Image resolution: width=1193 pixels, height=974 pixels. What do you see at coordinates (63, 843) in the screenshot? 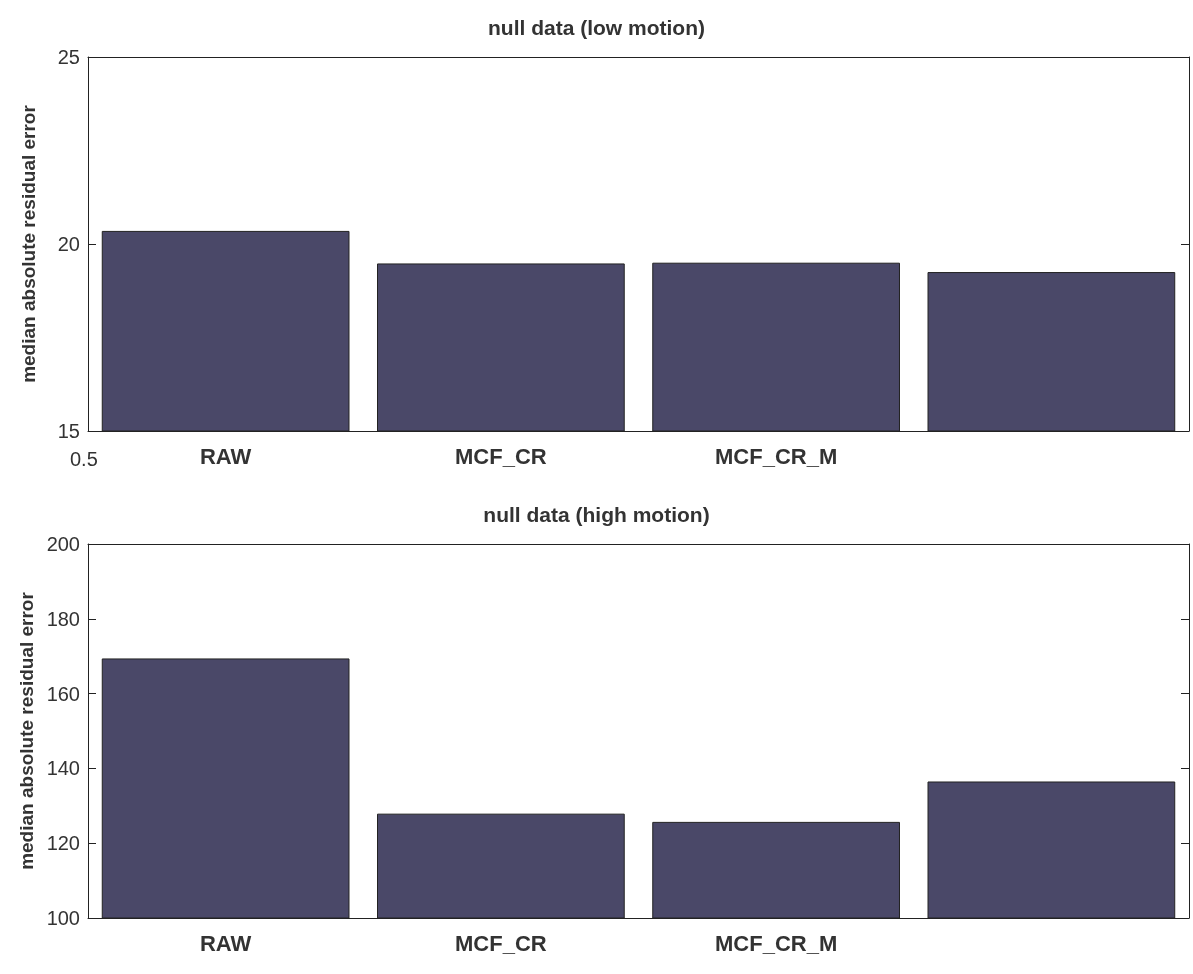
I see `y-tick-label: 120` at bounding box center [63, 843].